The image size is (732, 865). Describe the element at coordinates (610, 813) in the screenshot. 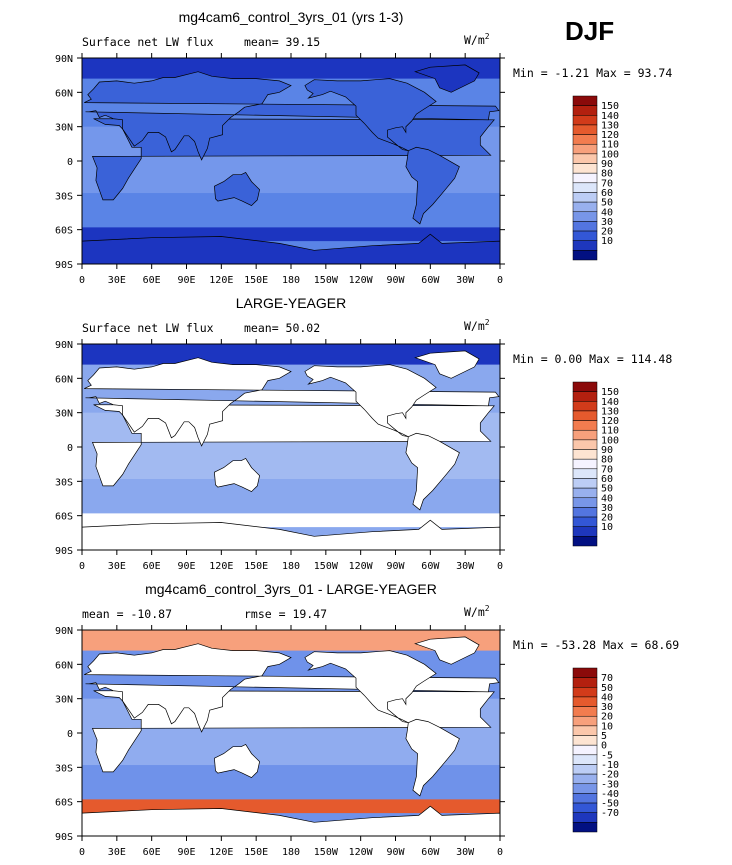

I see `colorbar-label: -70` at that location.